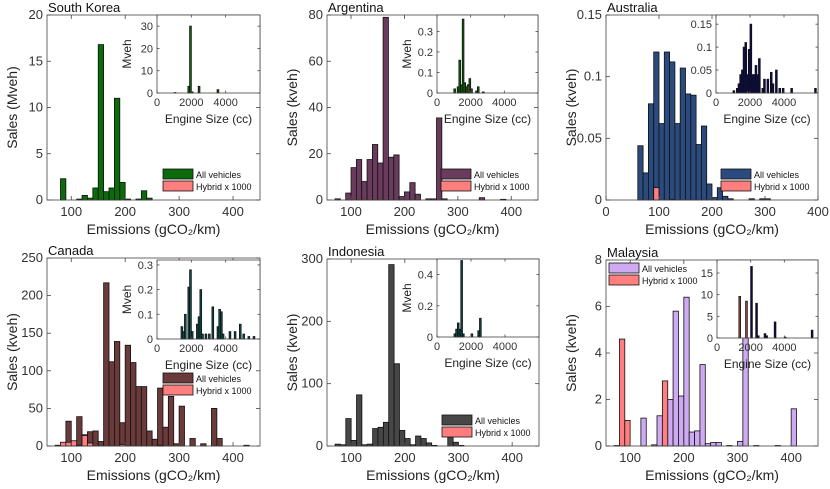 The image size is (830, 489). What do you see at coordinates (670, 281) in the screenshot?
I see `legend-label: Hybrid x 1000` at bounding box center [670, 281].